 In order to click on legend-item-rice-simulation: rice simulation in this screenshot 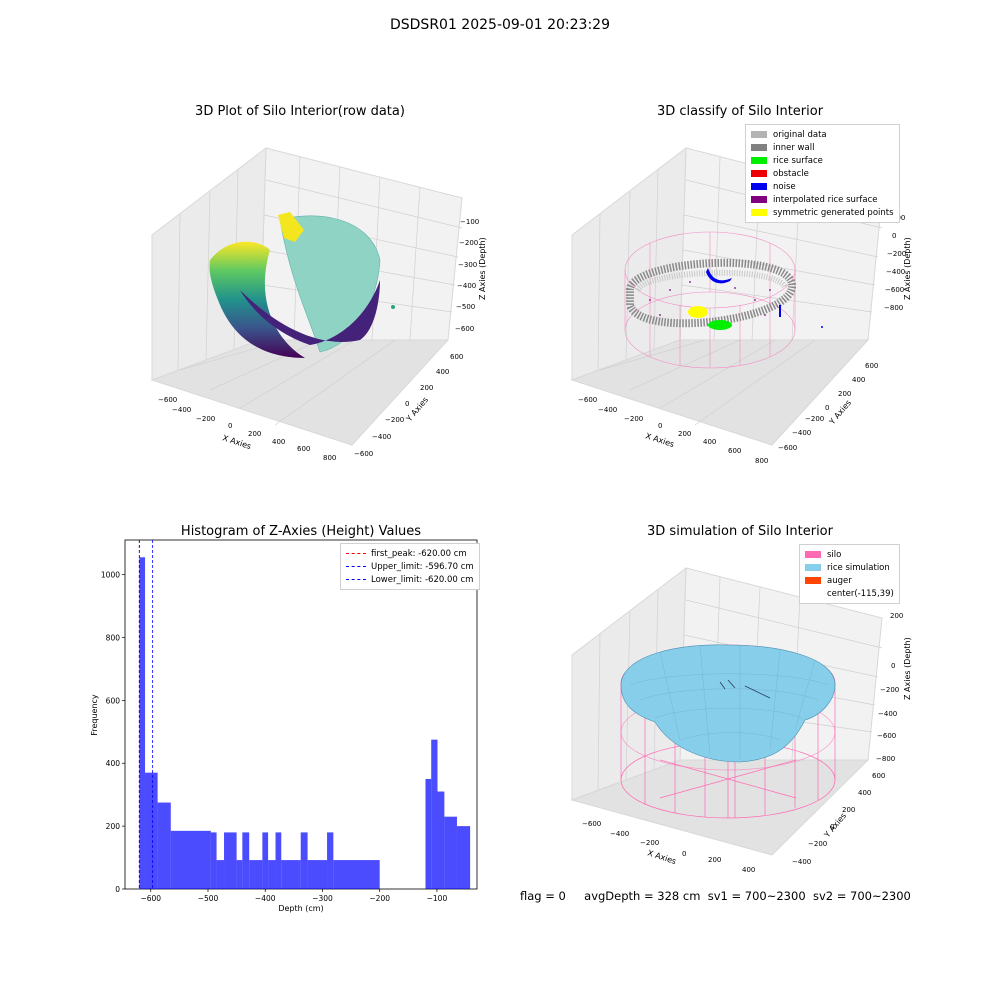, I will do `click(849, 567)`.